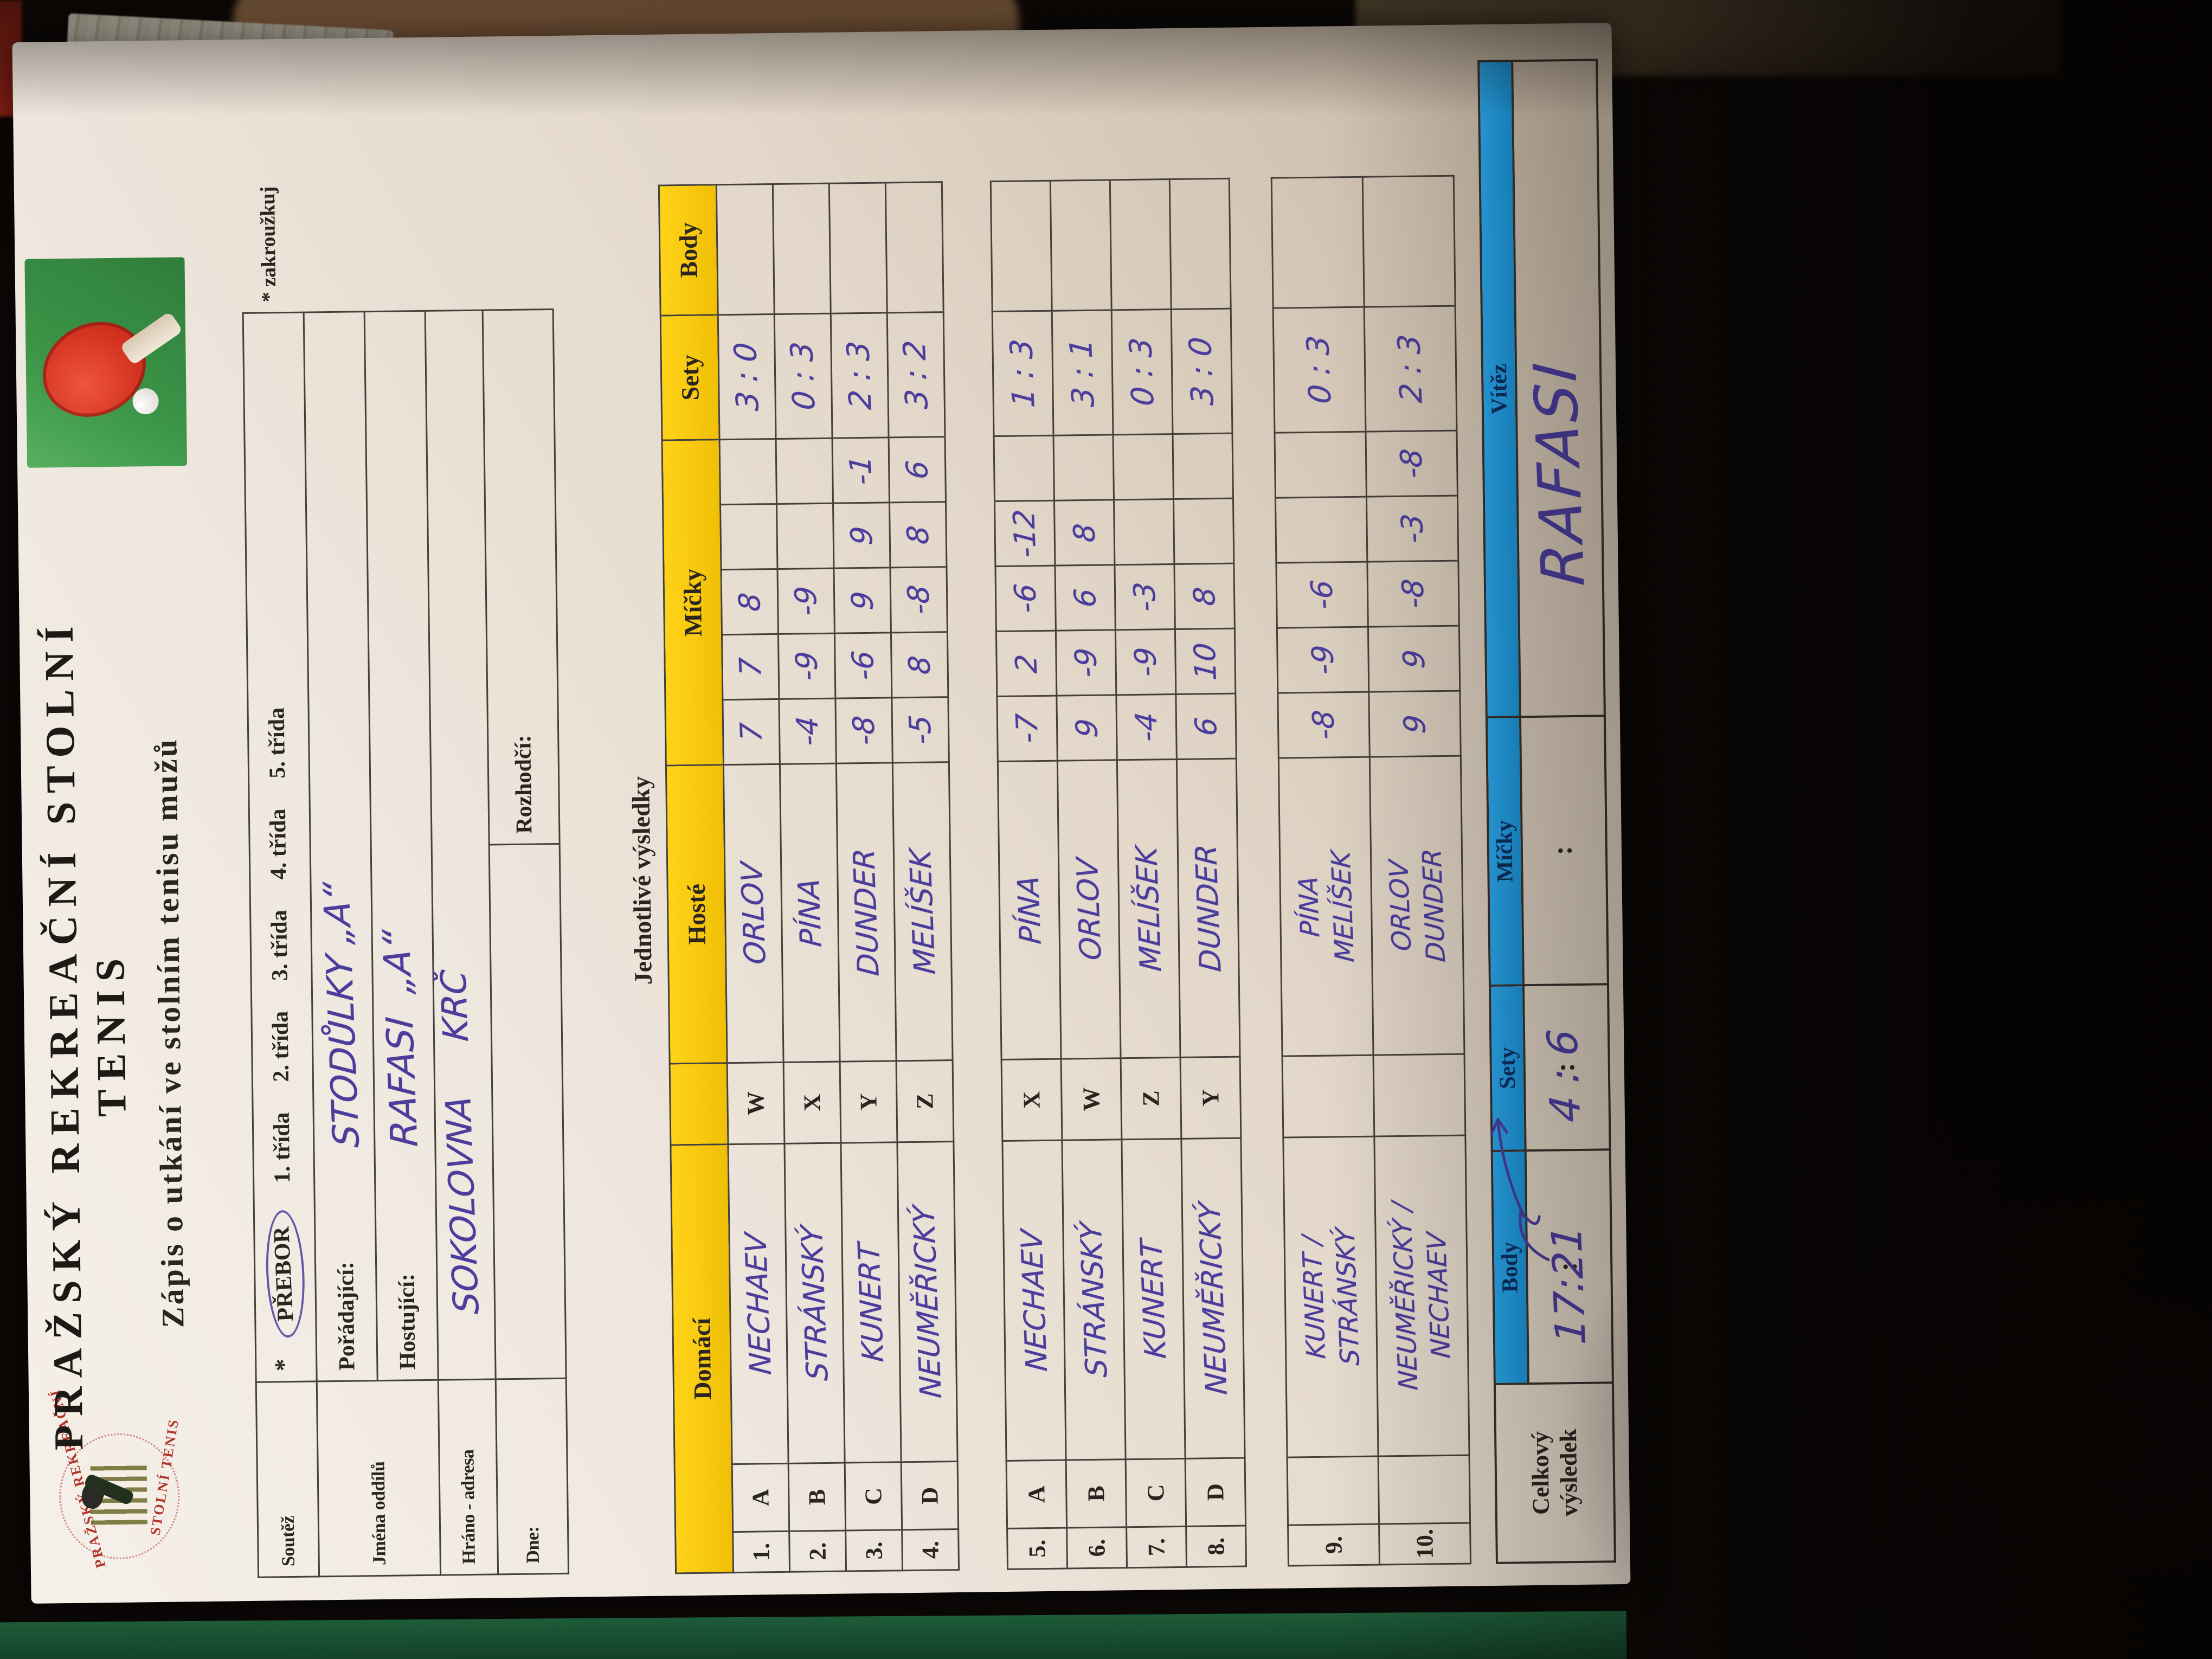  What do you see at coordinates (283, 1274) in the screenshot?
I see `competition-value: PŘEBOR` at bounding box center [283, 1274].